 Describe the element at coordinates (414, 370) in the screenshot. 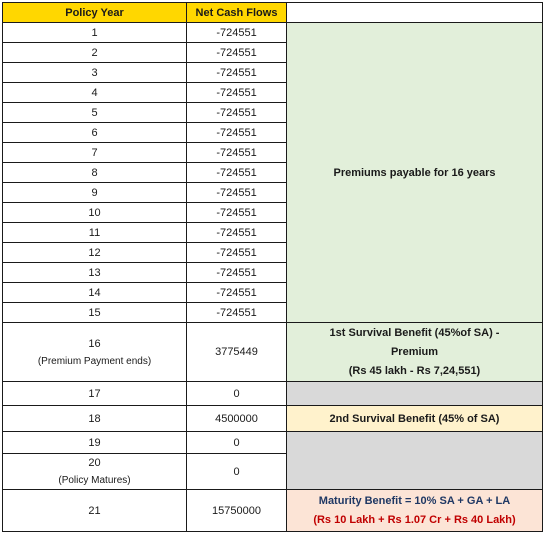

I see `first-survival-line-3: (Rs 45 lakh - Rs 7,24,551)` at that location.